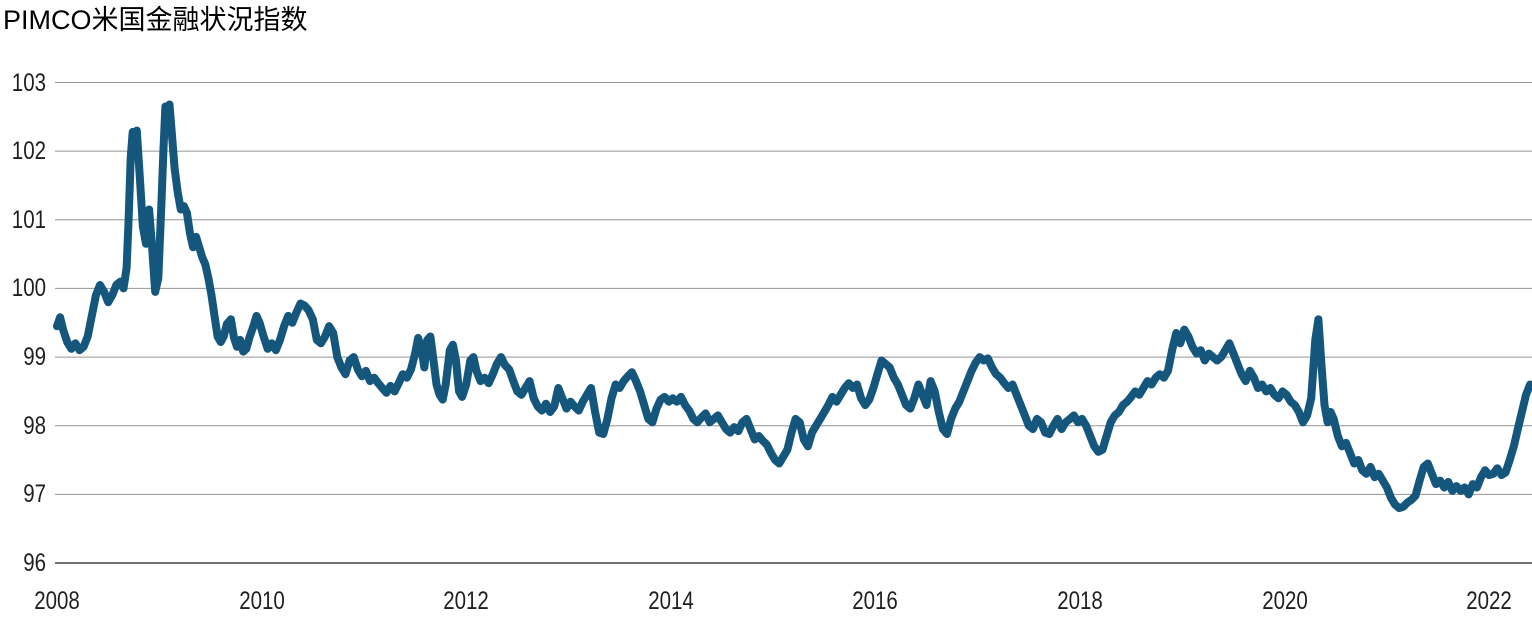 Image resolution: width=1532 pixels, height=620 pixels. I want to click on x-tick-label: 2020, so click(1284, 601).